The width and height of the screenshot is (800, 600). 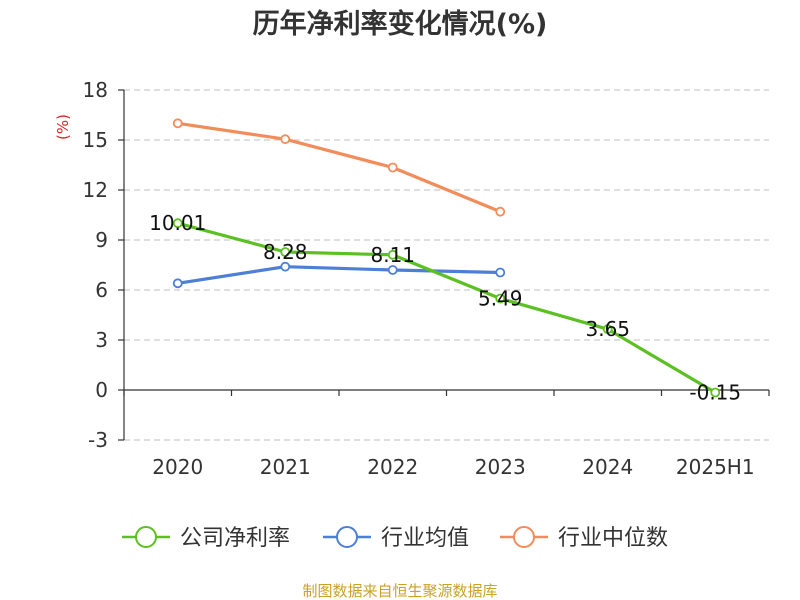 I want to click on y-tick-label: 0, so click(x=101, y=390).